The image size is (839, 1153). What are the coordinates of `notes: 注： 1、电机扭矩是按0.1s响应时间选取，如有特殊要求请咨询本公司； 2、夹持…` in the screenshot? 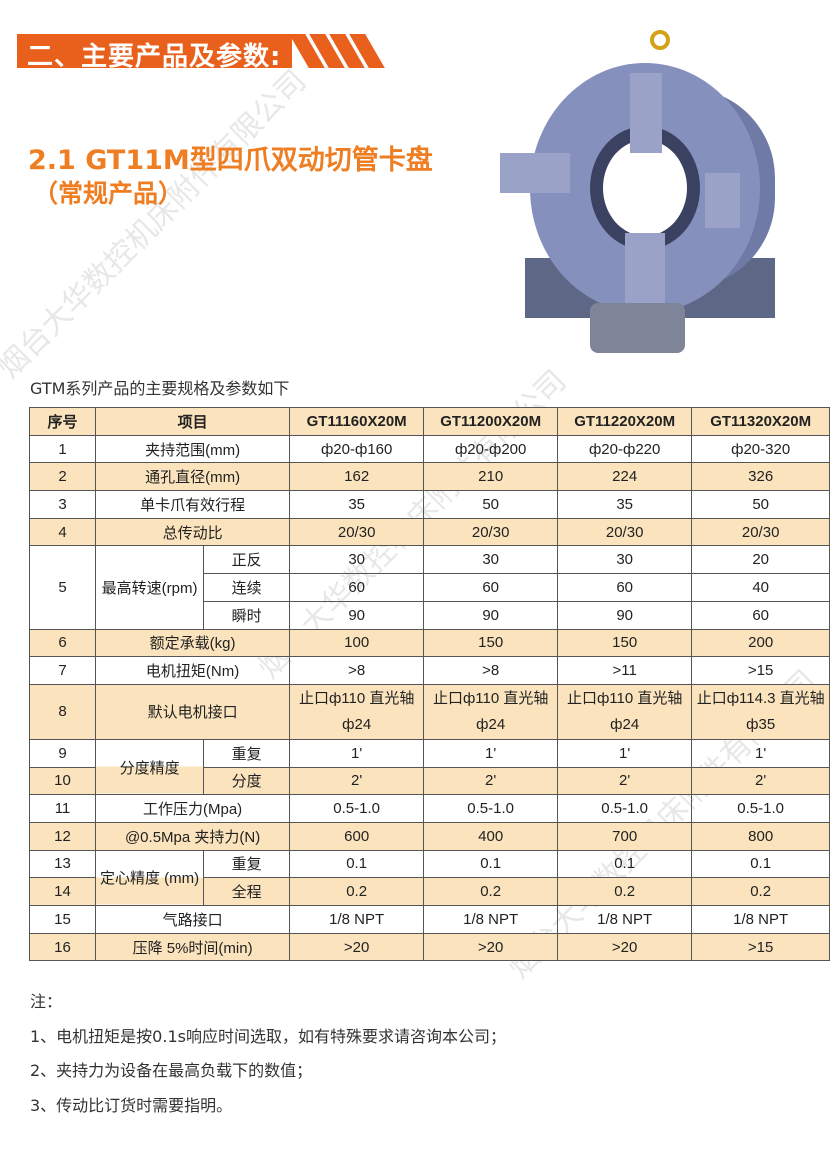 It's located at (268, 1054).